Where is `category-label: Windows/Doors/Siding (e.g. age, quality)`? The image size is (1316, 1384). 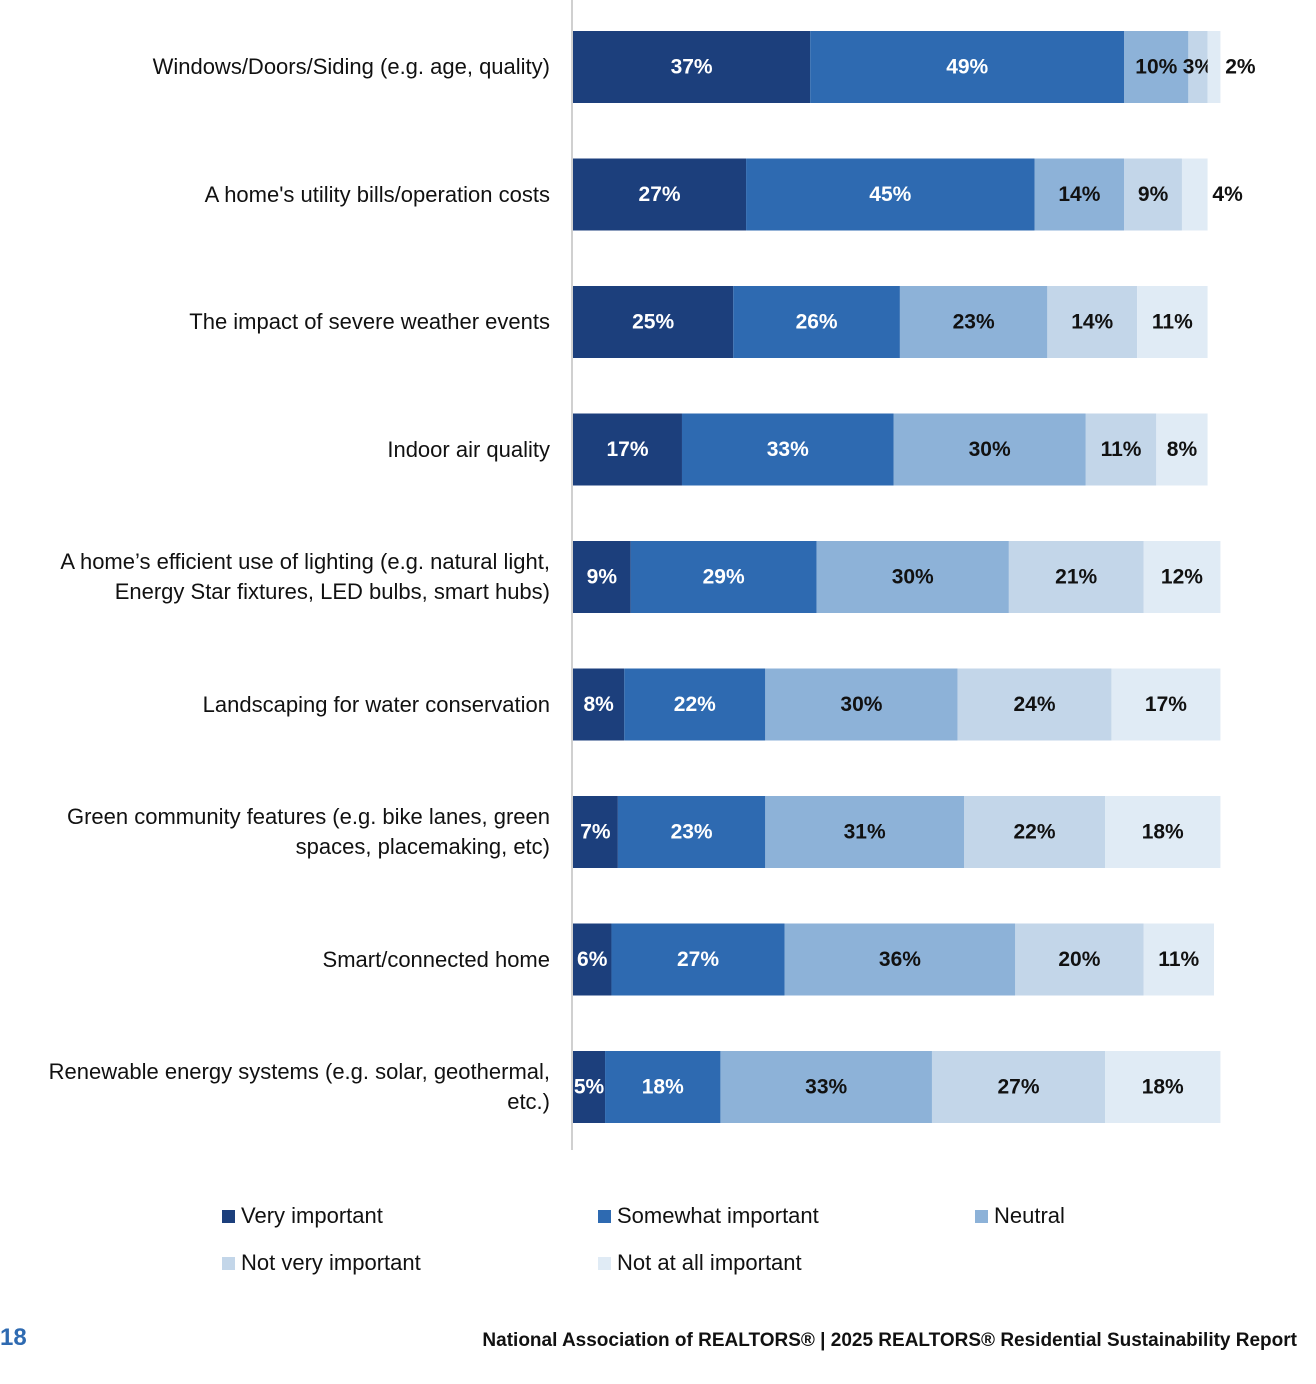
category-label: Windows/Doors/Siding (e.g. age, quality) is located at coordinates (351, 66).